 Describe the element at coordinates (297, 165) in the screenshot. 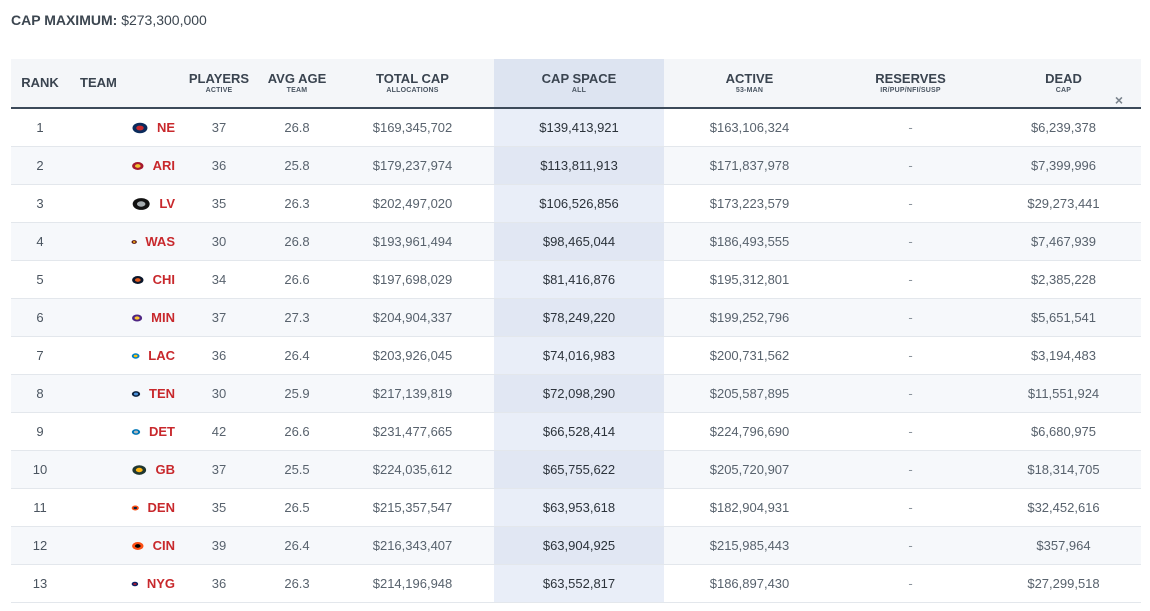

I see `avg-age-cell: 25.8` at that location.